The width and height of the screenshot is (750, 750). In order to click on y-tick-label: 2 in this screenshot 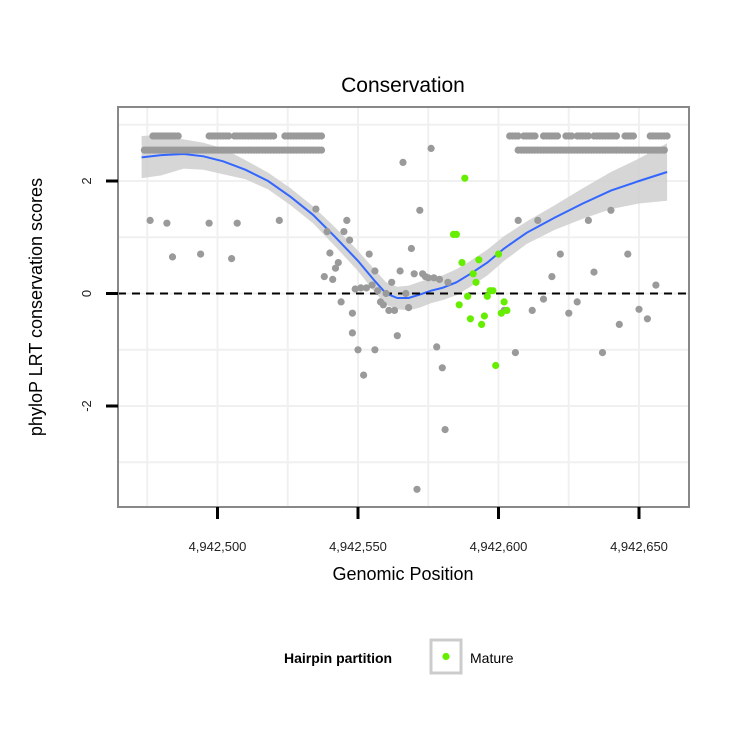, I will do `click(86, 180)`.